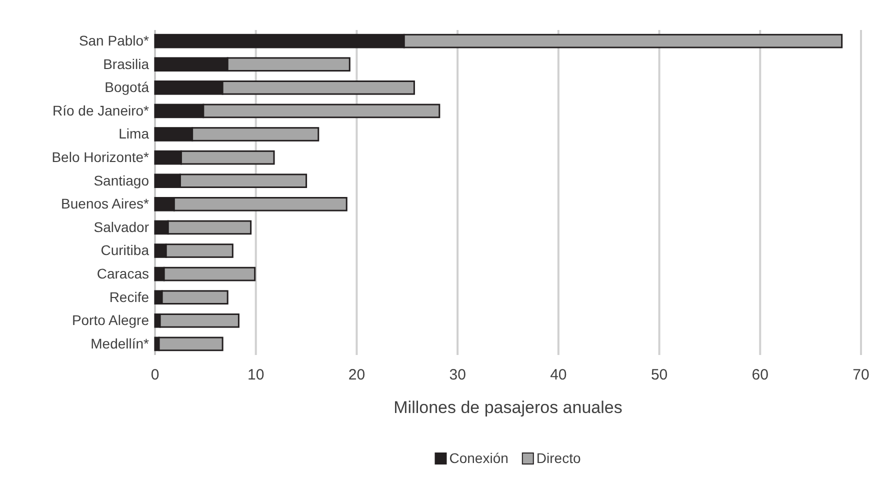 Image resolution: width=881 pixels, height=490 pixels. What do you see at coordinates (558, 458) in the screenshot?
I see `legend-label: Directo` at bounding box center [558, 458].